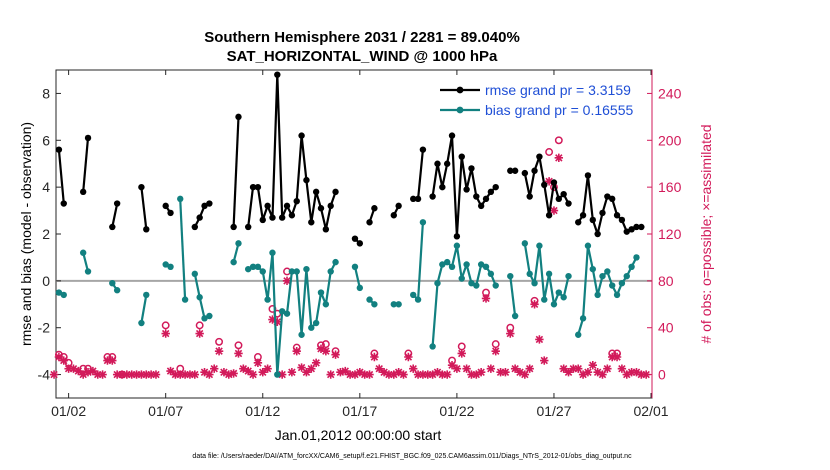  I want to click on y-left-tick-label: -4, so click(44, 375).